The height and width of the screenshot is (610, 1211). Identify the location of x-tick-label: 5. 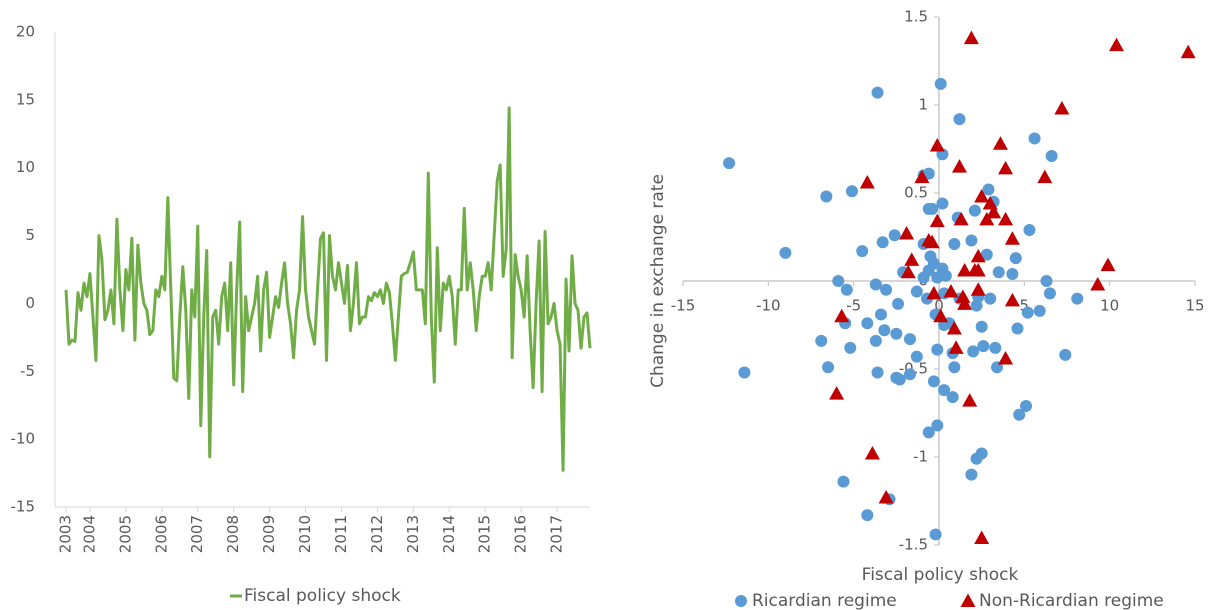
(1025, 306).